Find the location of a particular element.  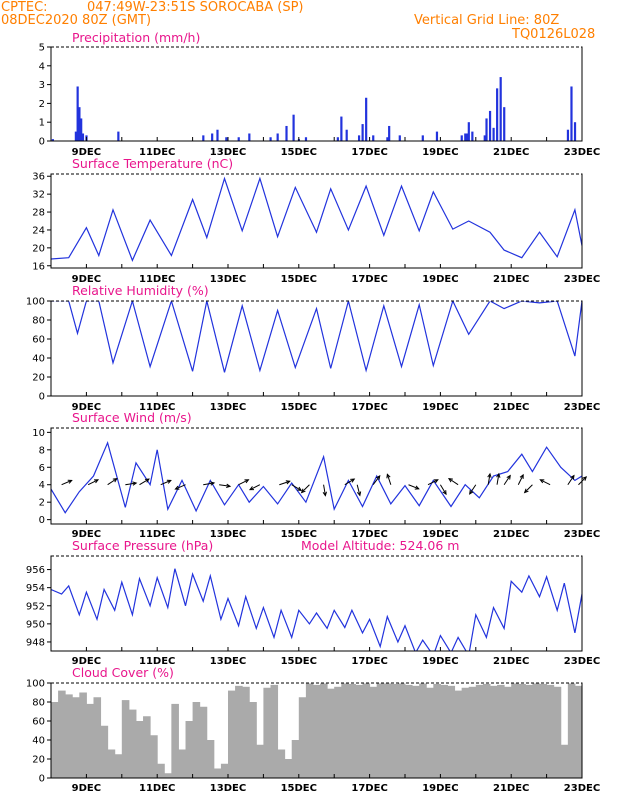

humidity-title: Relative Humidity (%) is located at coordinates (140, 290).